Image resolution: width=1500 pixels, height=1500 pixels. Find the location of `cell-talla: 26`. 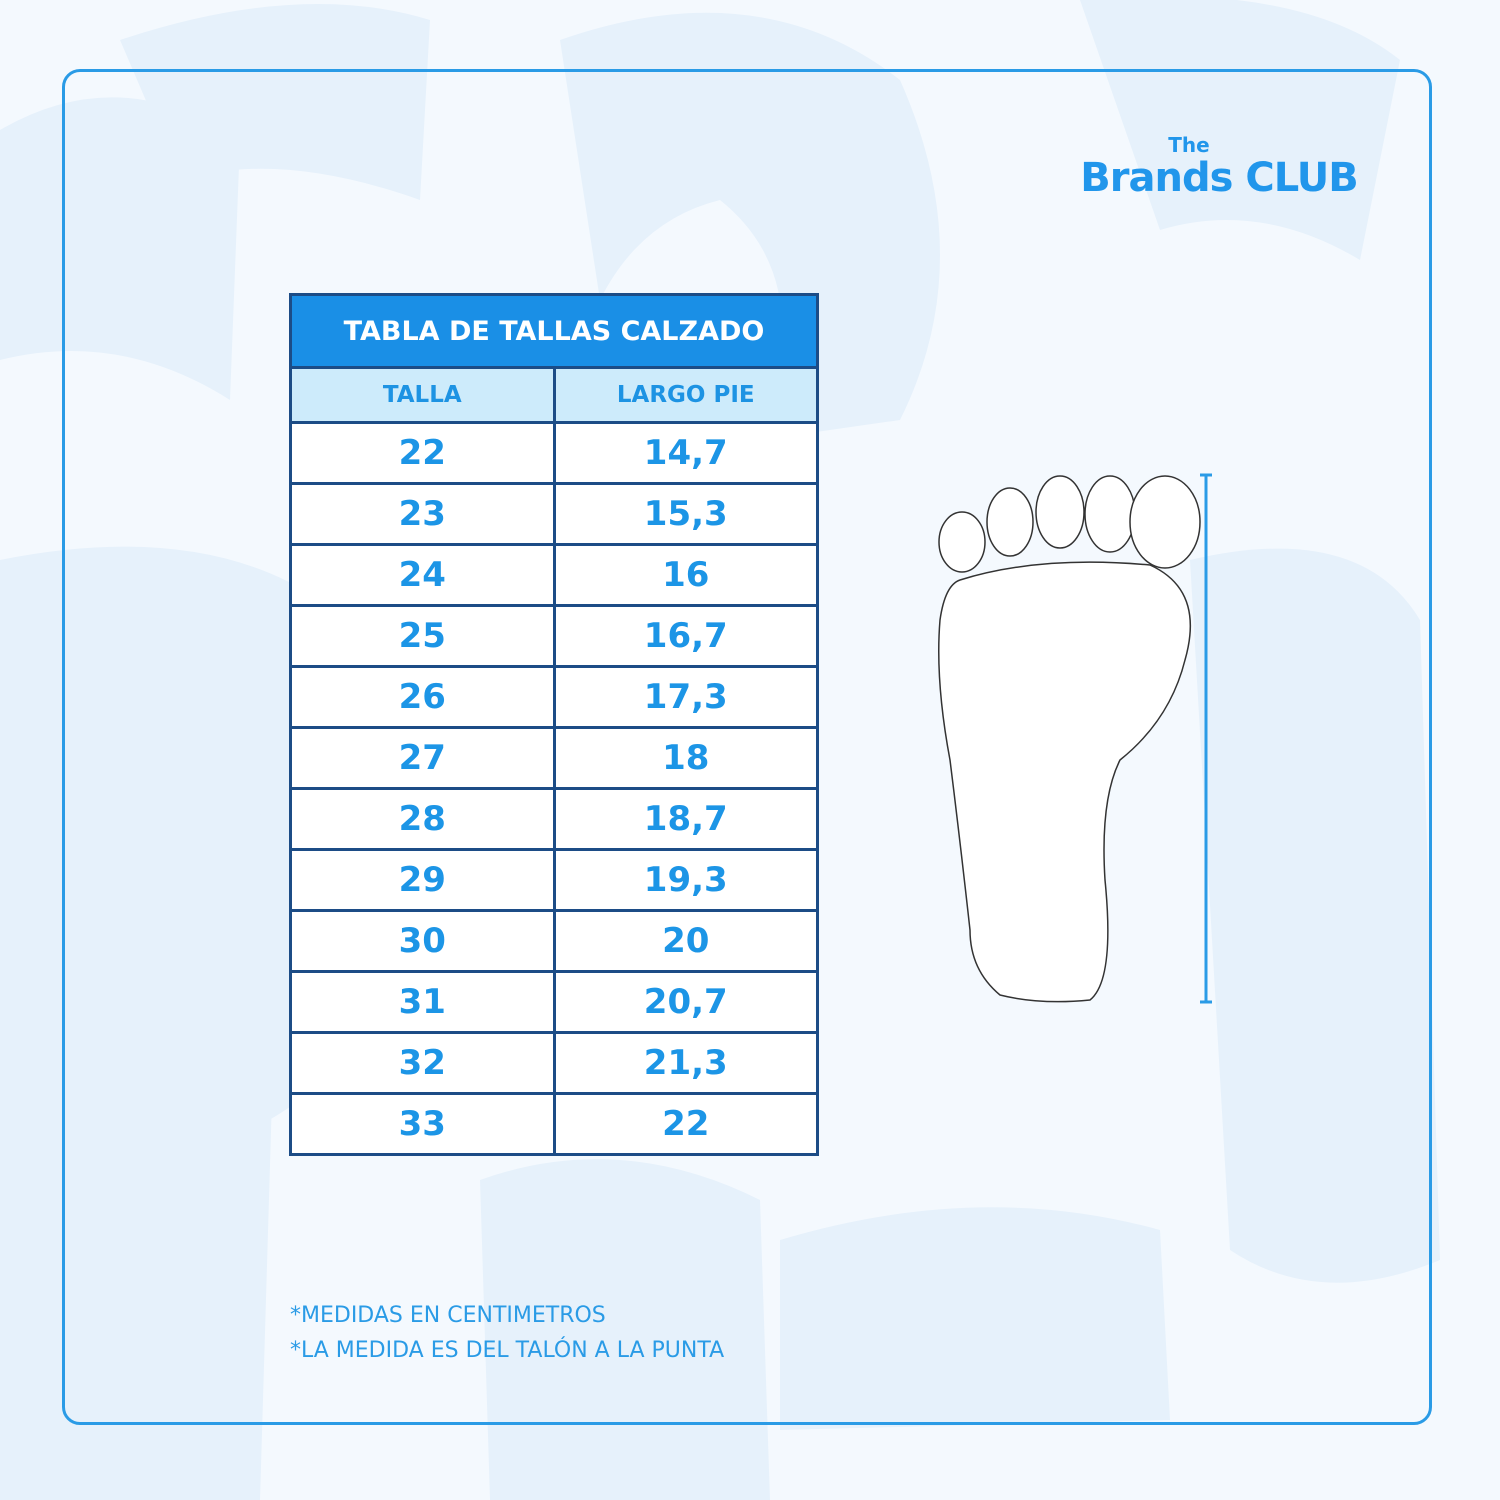

cell-talla: 26 is located at coordinates (422, 697).